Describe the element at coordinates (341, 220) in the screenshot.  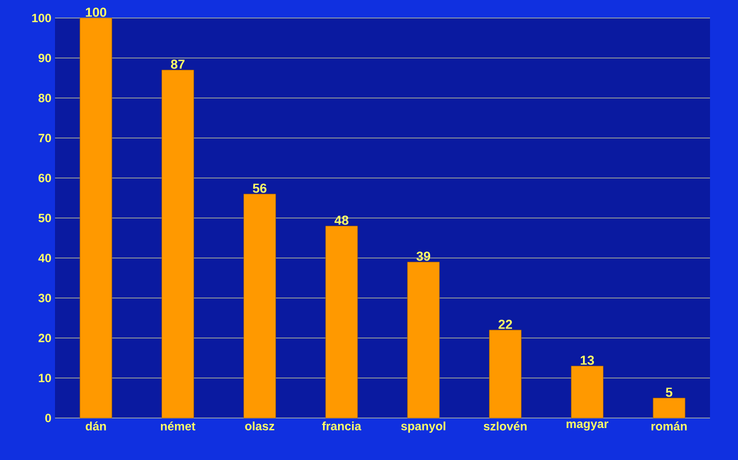
I see `data-label: 48` at that location.